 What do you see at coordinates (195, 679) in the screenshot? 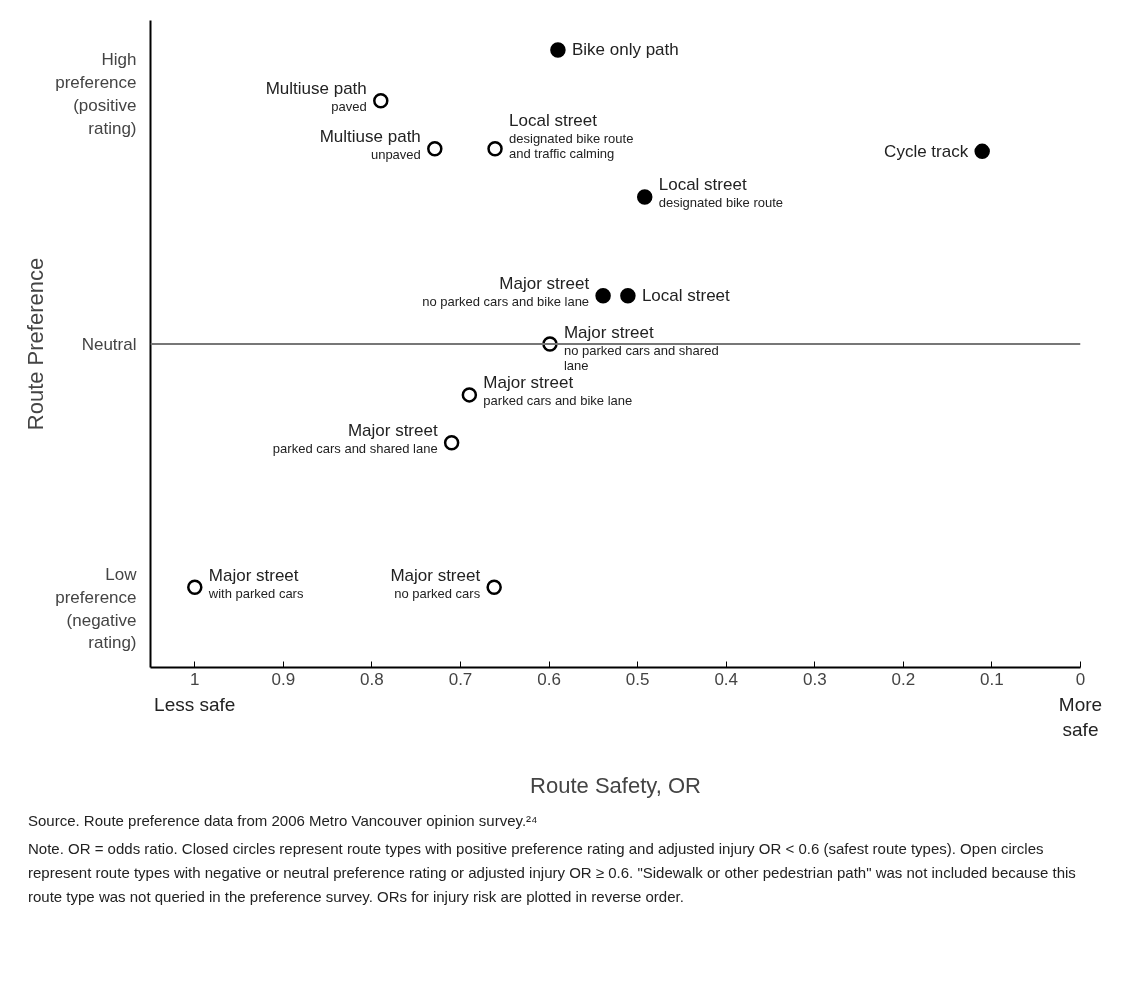
I see `x-tick-label: 1` at bounding box center [195, 679].